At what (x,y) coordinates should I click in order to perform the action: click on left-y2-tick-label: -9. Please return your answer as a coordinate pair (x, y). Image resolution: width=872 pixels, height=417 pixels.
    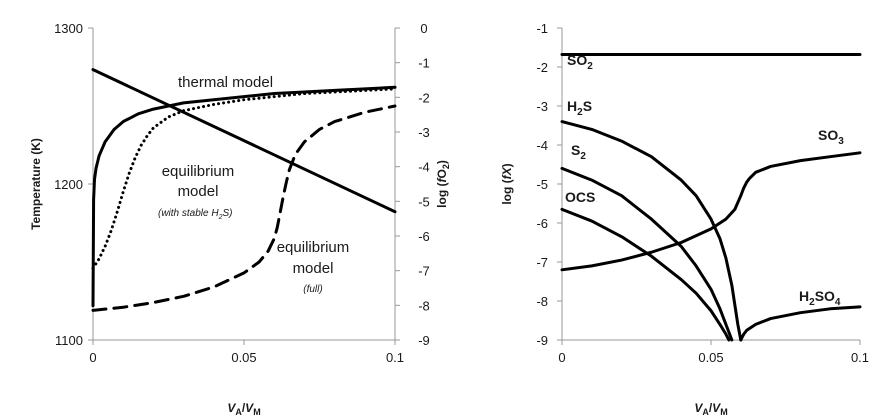
    Looking at the image, I should click on (424, 340).